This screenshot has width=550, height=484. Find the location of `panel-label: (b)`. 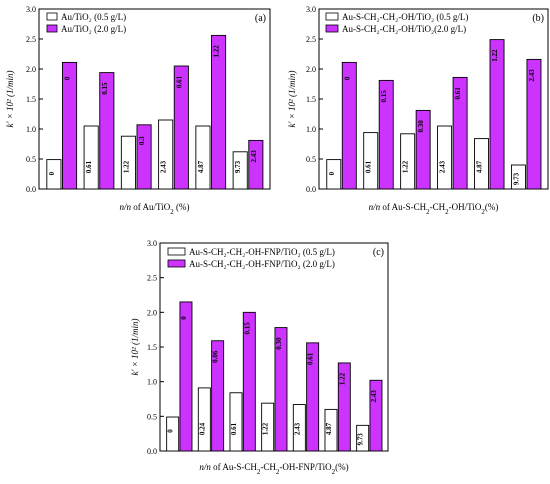

panel-label: (b) is located at coordinates (538, 18).